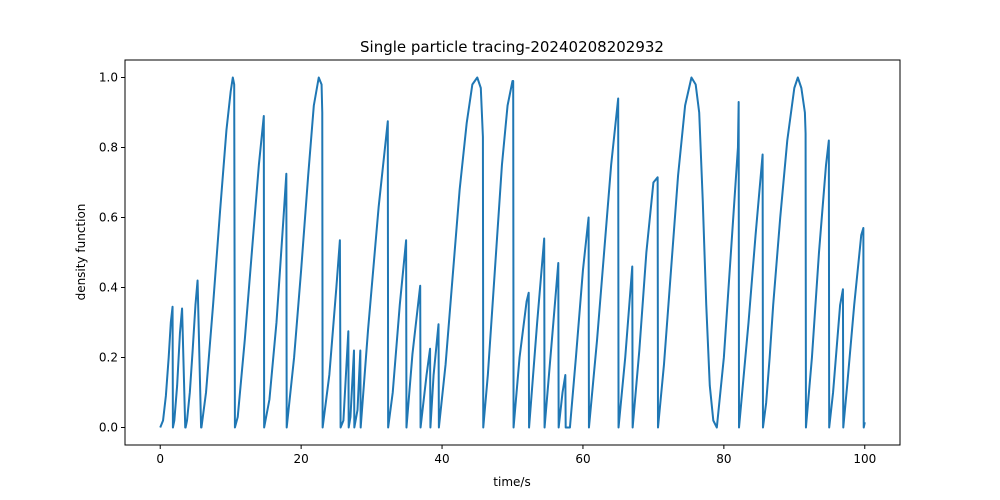 This screenshot has height=500, width=1000. I want to click on x-tick-label: 20, so click(300, 459).